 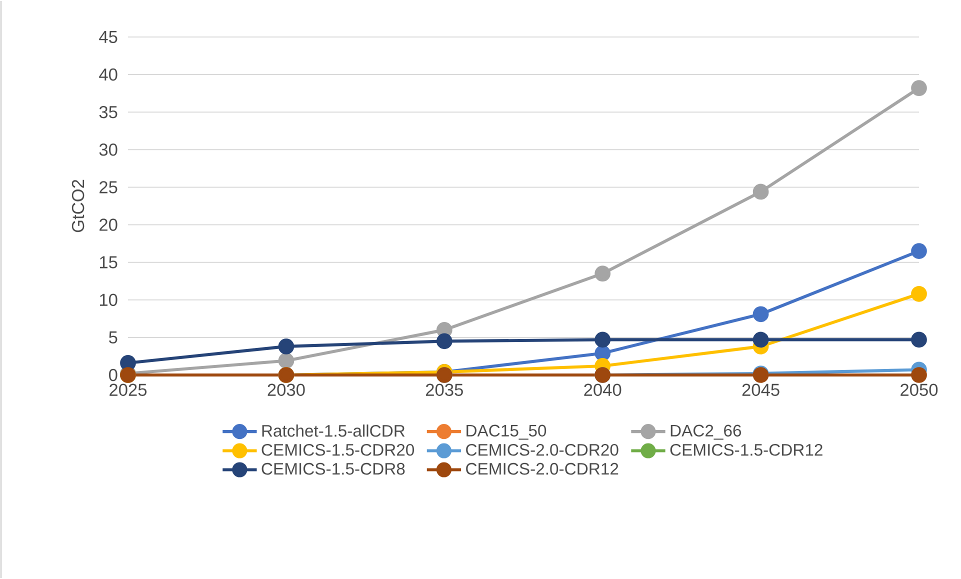 What do you see at coordinates (444, 390) in the screenshot?
I see `x-tick-label: 2035` at bounding box center [444, 390].